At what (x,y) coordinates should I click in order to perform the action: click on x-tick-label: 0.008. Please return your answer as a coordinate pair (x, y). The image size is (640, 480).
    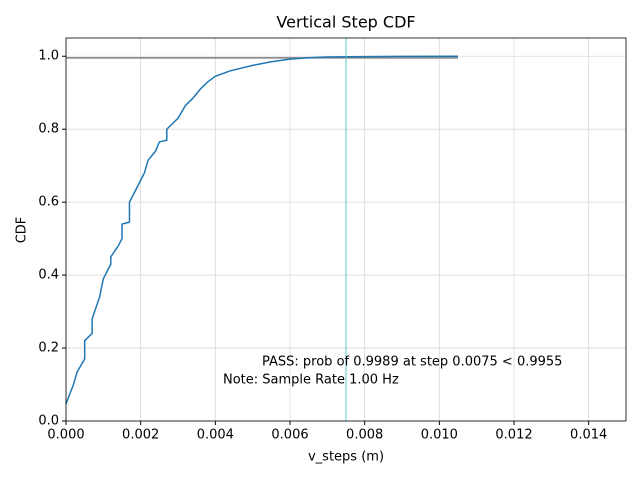
    Looking at the image, I should click on (364, 435).